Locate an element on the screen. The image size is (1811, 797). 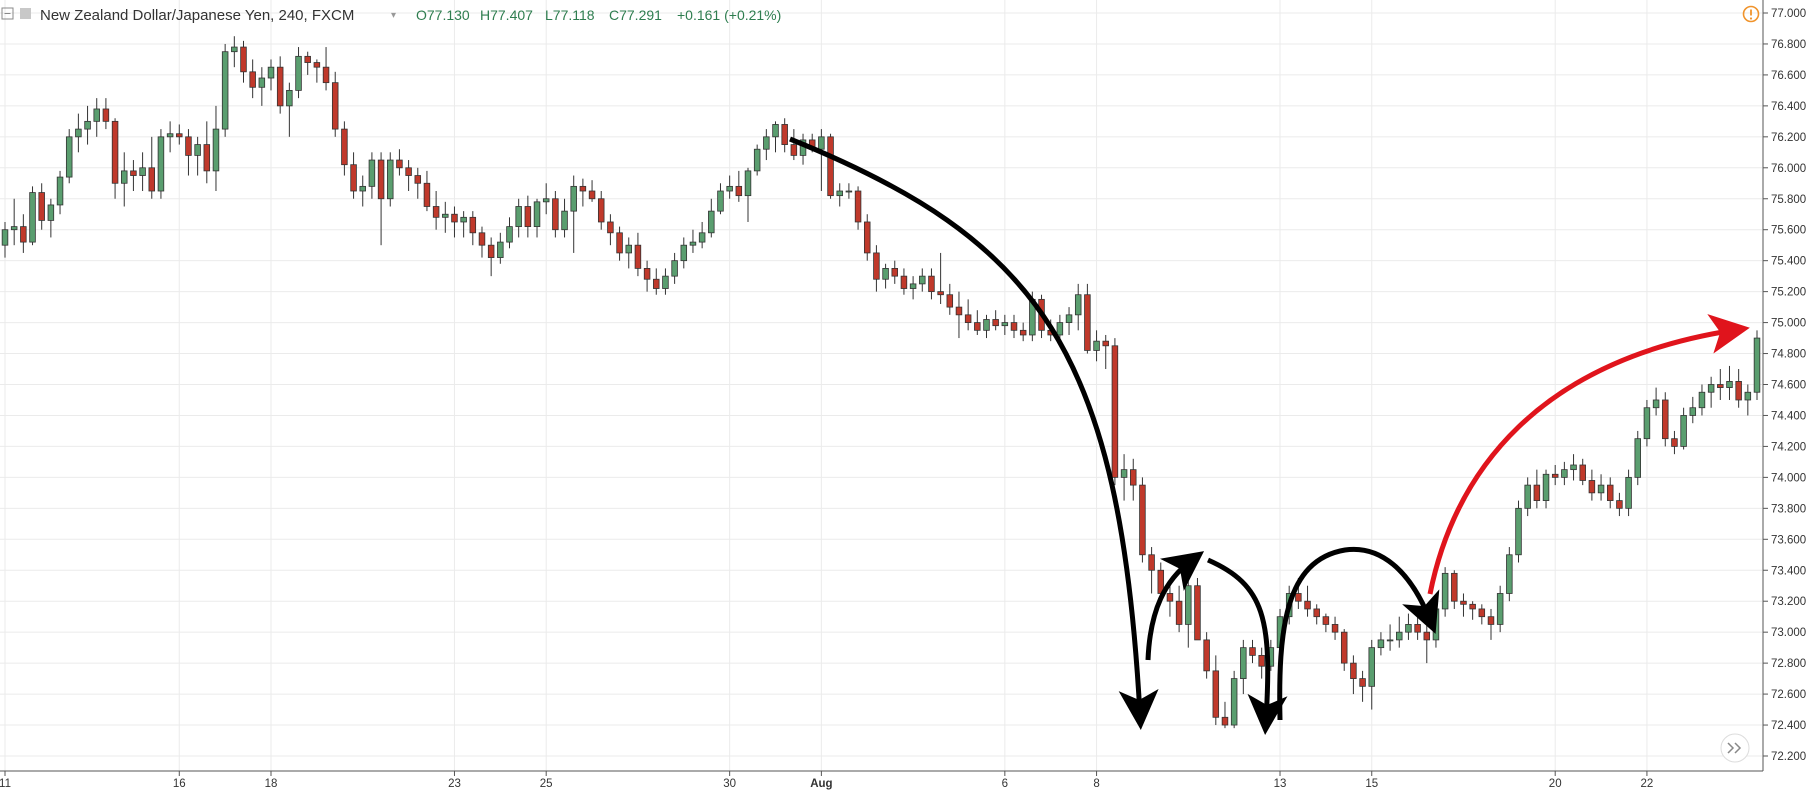
x-tick-label: 16 is located at coordinates (179, 784).